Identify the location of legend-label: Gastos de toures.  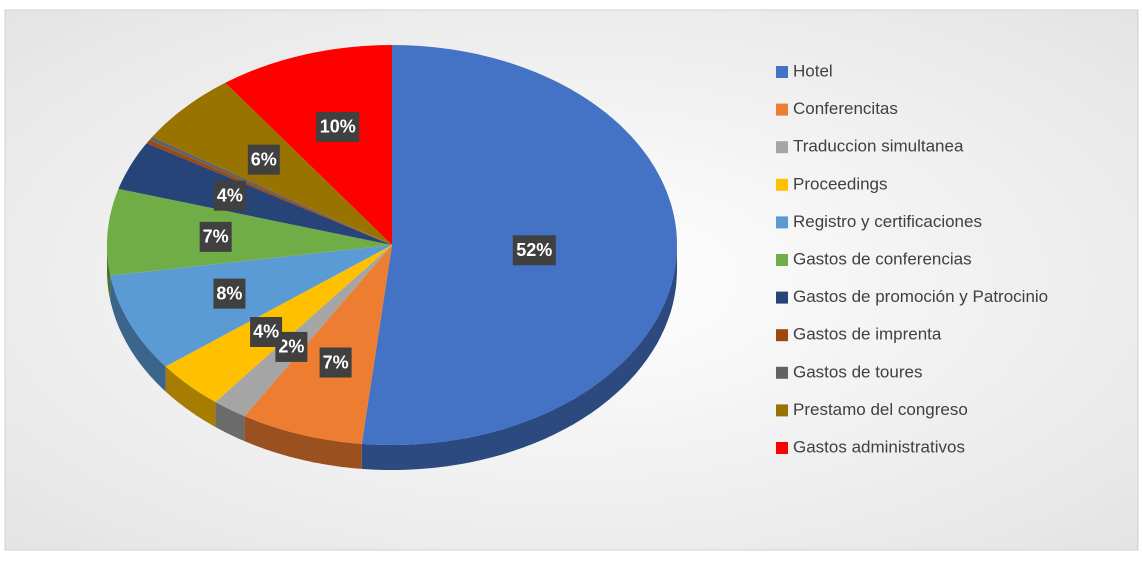
(857, 371).